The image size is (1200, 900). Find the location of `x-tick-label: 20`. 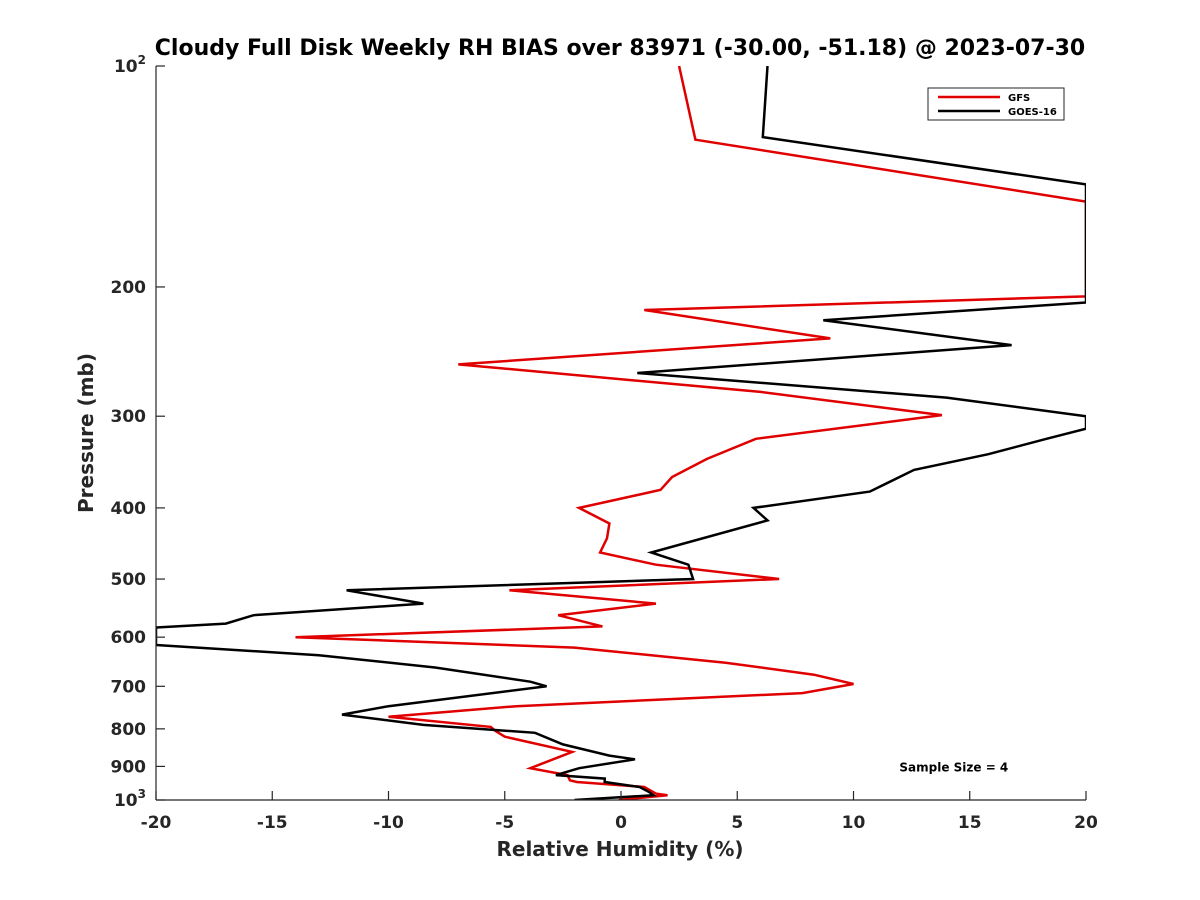

x-tick-label: 20 is located at coordinates (1086, 823).